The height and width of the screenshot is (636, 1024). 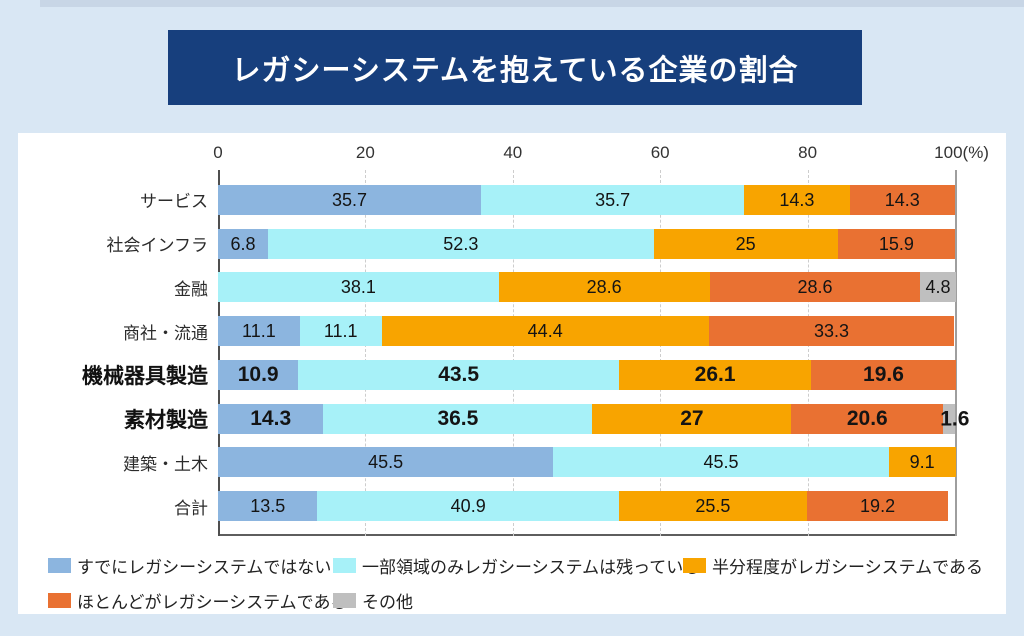 I want to click on bar-row: 合計 13.5 40.9 25.5 19.2, so click(x=486, y=506).